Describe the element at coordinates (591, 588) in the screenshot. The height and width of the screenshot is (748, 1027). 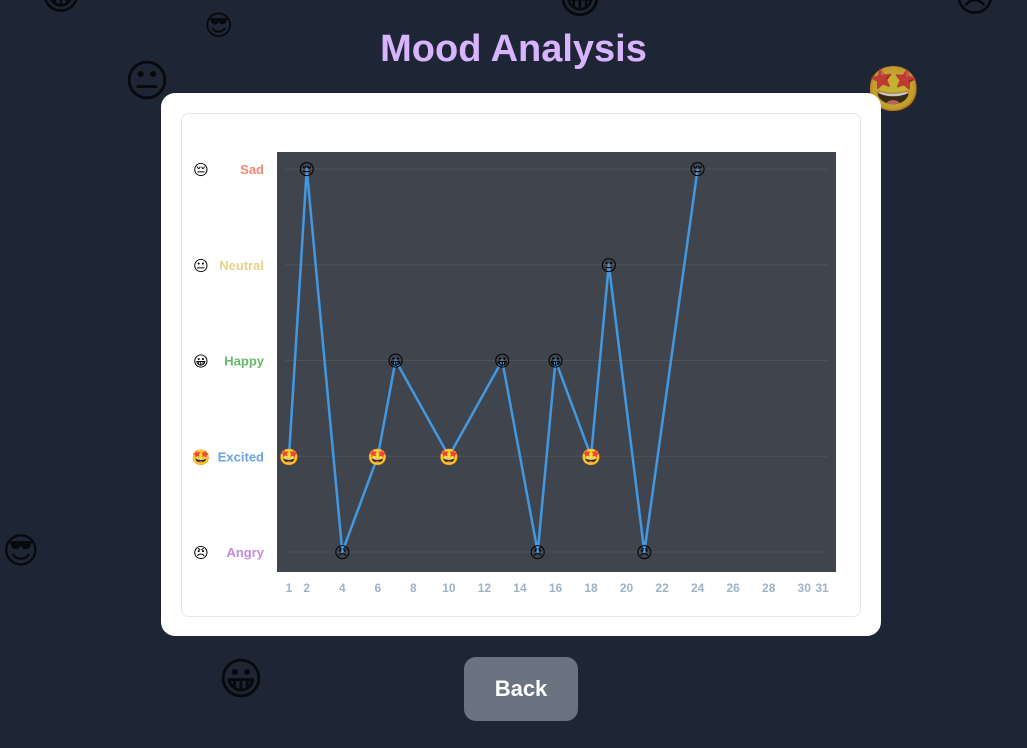
I see `x-tick-label: 18` at that location.